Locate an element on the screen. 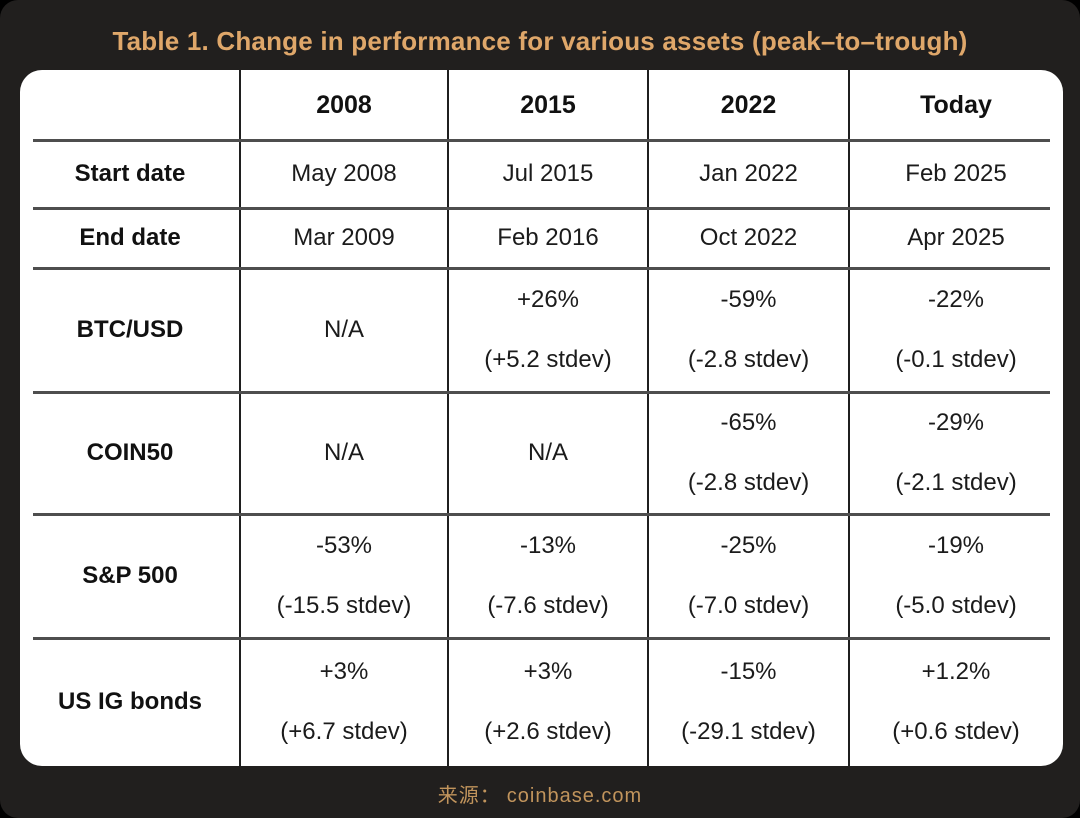 The height and width of the screenshot is (818, 1080). cell-value: Oct 2022 is located at coordinates (748, 237).